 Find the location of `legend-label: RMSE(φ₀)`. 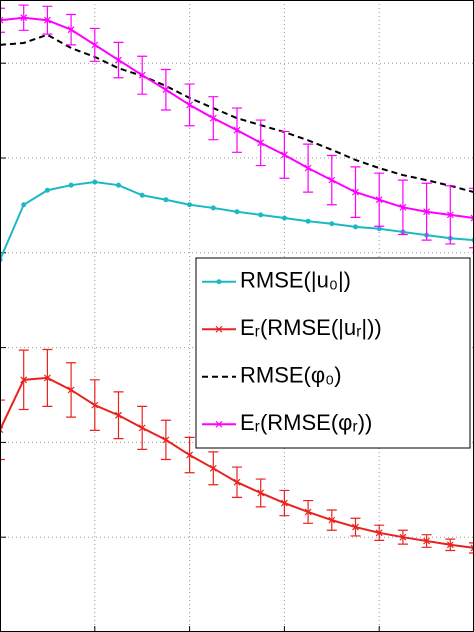

legend-label: RMSE(φ₀) is located at coordinates (291, 375).